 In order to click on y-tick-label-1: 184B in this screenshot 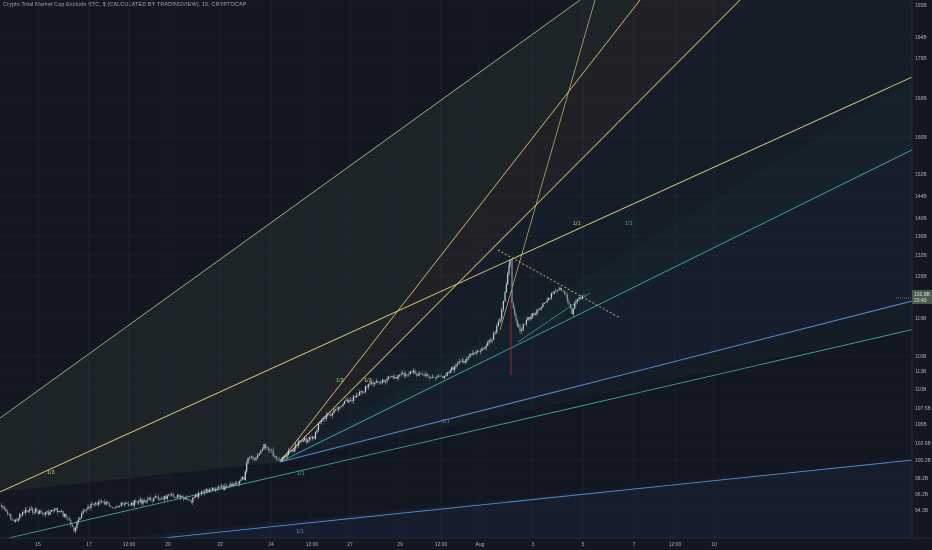, I will do `click(921, 38)`.